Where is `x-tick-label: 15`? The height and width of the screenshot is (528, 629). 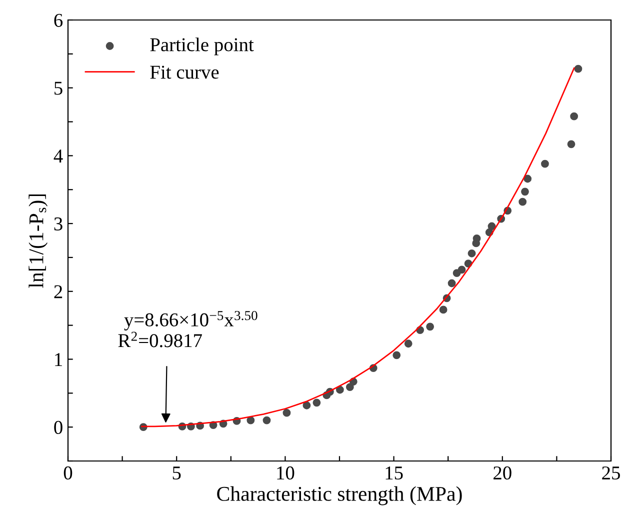 x-tick-label: 15 is located at coordinates (394, 473).